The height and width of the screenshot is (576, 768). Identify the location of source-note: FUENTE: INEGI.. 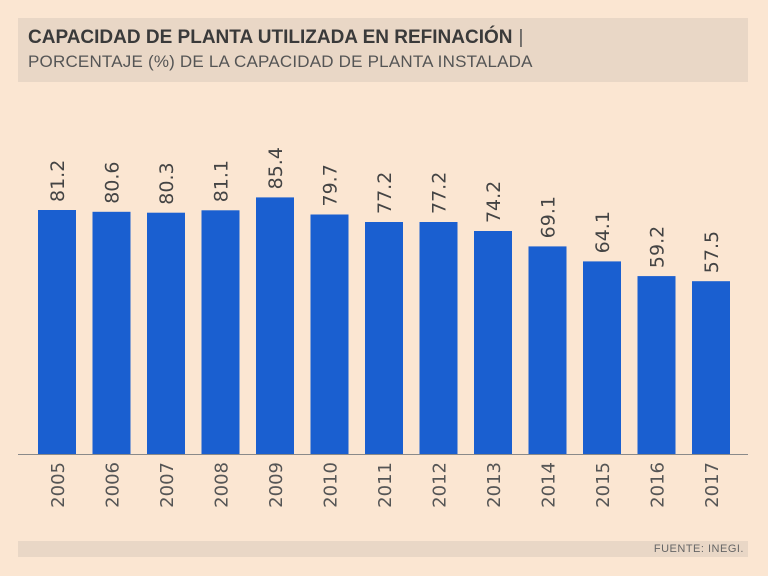
(698, 549).